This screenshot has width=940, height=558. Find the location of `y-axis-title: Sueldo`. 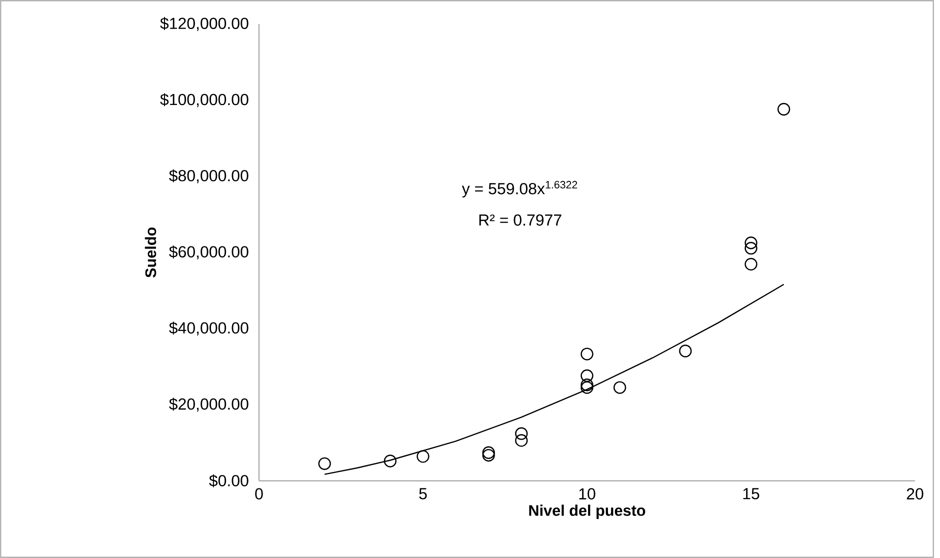

y-axis-title: Sueldo is located at coordinates (150, 252).